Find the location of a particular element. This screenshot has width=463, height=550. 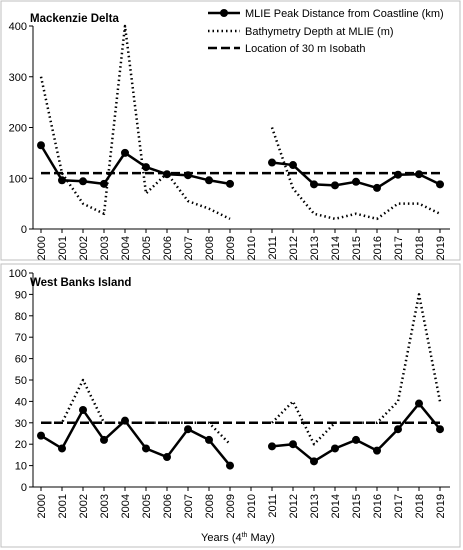

y-tick-label: 70 is located at coordinates (21, 338).